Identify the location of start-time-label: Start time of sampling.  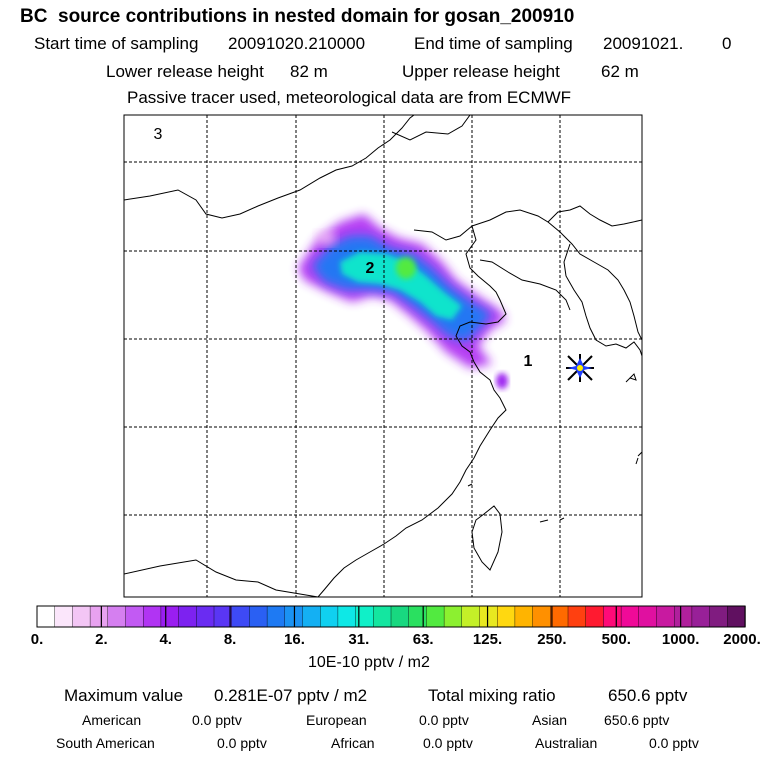
(116, 43).